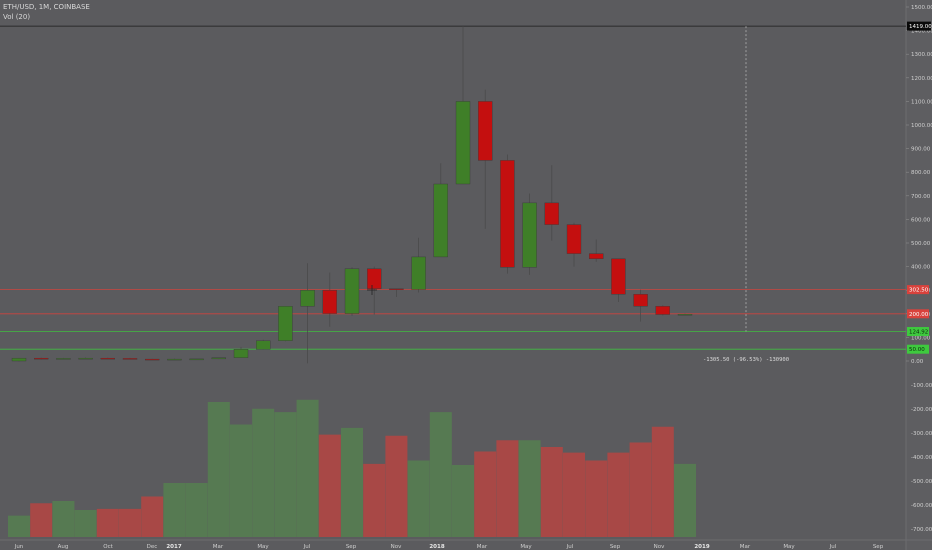 Image resolution: width=932 pixels, height=550 pixels. I want to click on time-axis-label: 2019, so click(701, 547).